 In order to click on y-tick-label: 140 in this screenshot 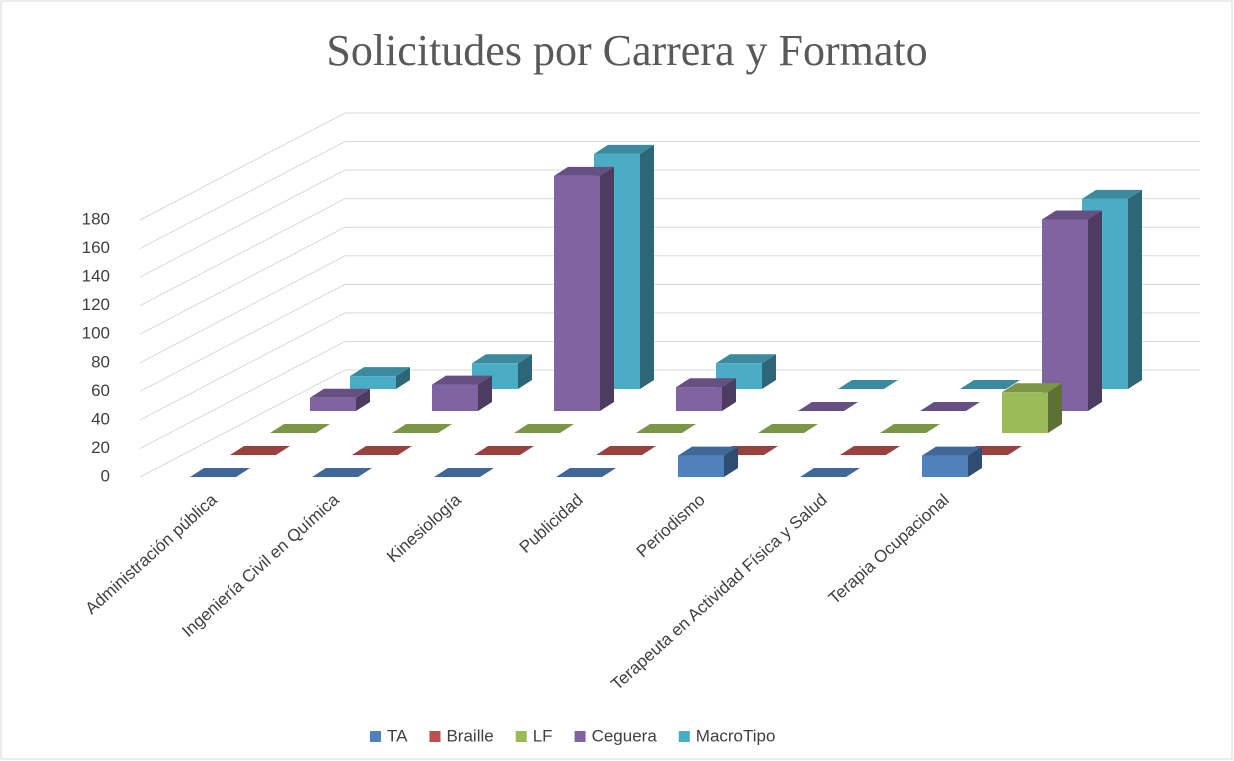, I will do `click(96, 276)`.